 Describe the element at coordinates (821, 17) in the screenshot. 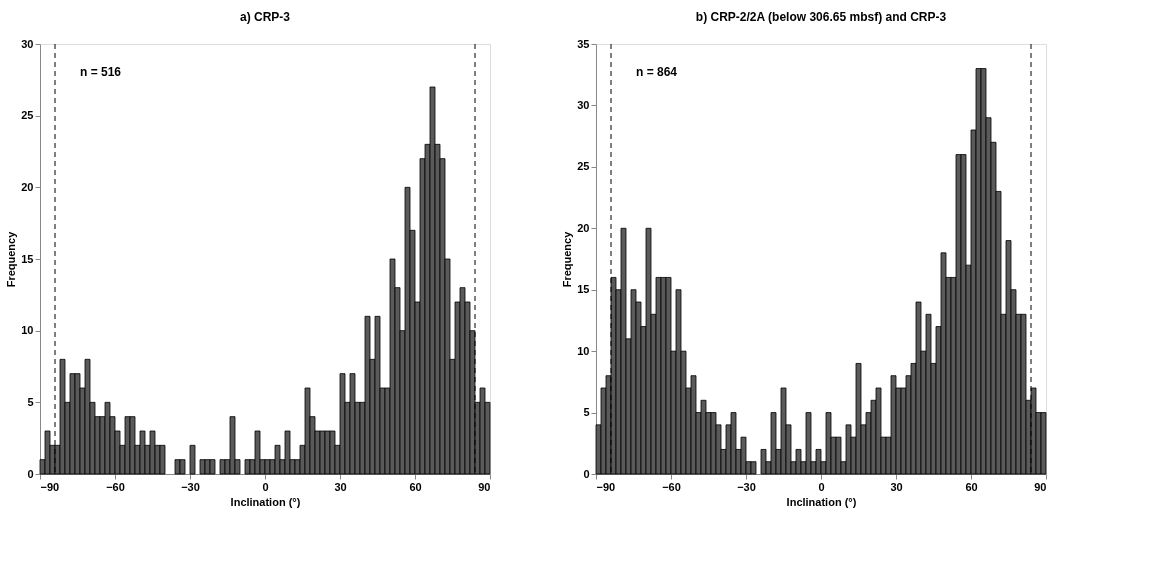

I see `chart-title: b) CRP-2/2A (below 306.65 mbsf) and CRP-3` at that location.